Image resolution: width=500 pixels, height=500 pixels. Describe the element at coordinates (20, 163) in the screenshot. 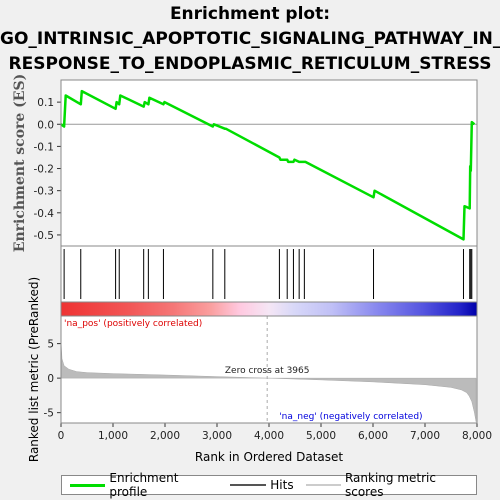

I see `es-ylabel: Enrichment score (ES)` at that location.